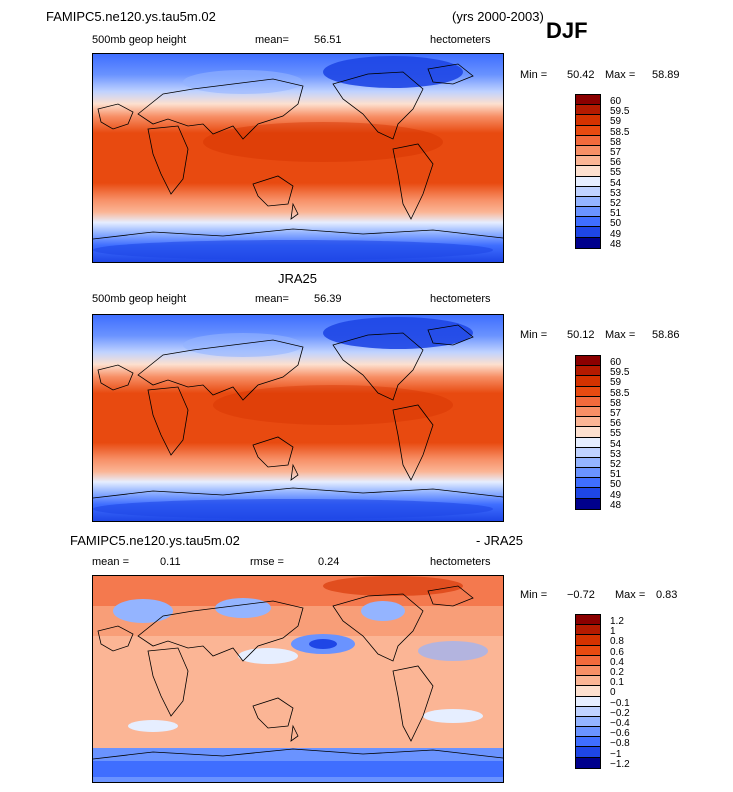 Image resolution: width=733 pixels, height=792 pixels. What do you see at coordinates (534, 75) in the screenshot?
I see `panel1-min-label: Min =` at bounding box center [534, 75].